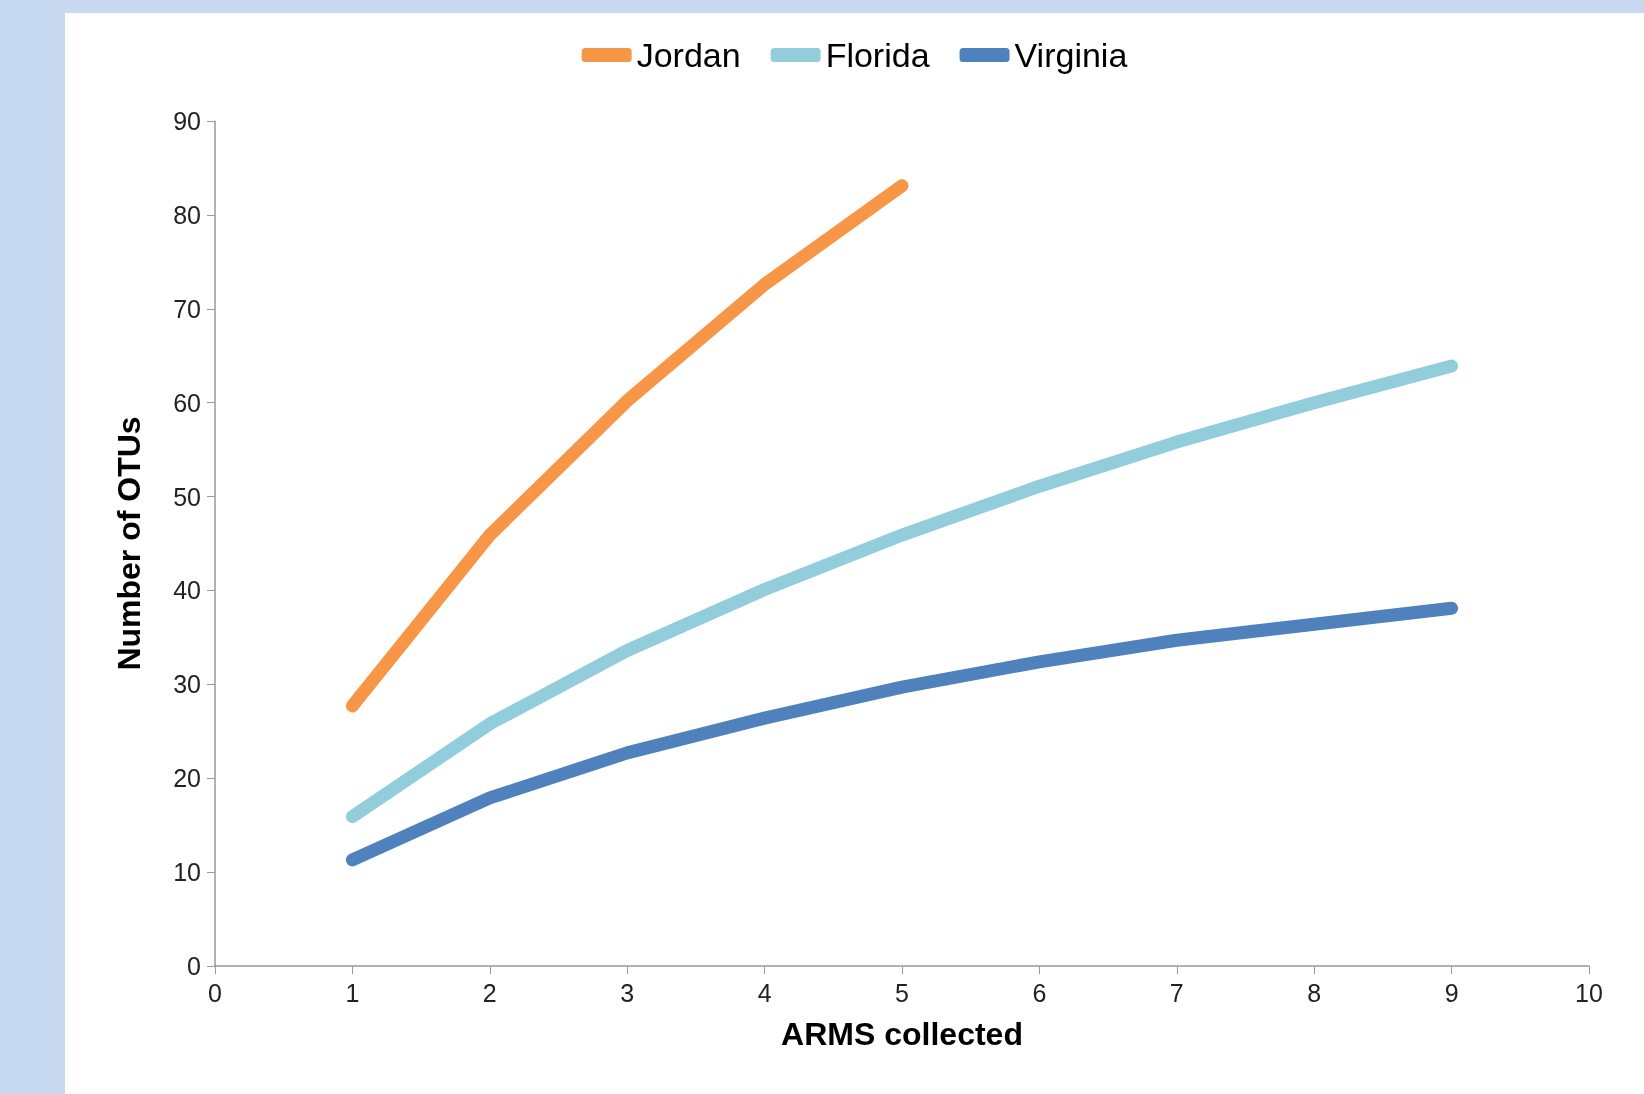 This screenshot has height=1094, width=1644. What do you see at coordinates (1071, 55) in the screenshot?
I see `legend-label: Virginia` at bounding box center [1071, 55].